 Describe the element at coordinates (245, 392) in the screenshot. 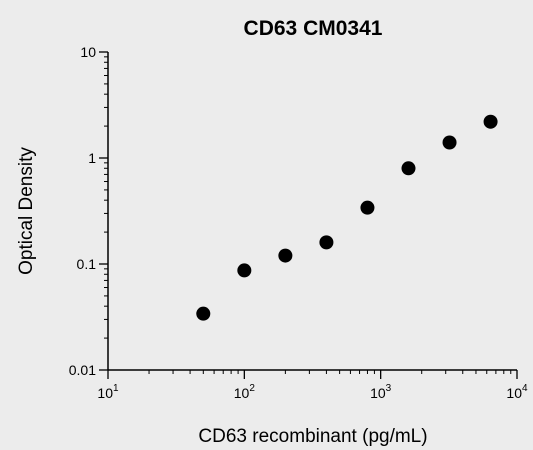

I see `x-tick-label: 10²` at that location.